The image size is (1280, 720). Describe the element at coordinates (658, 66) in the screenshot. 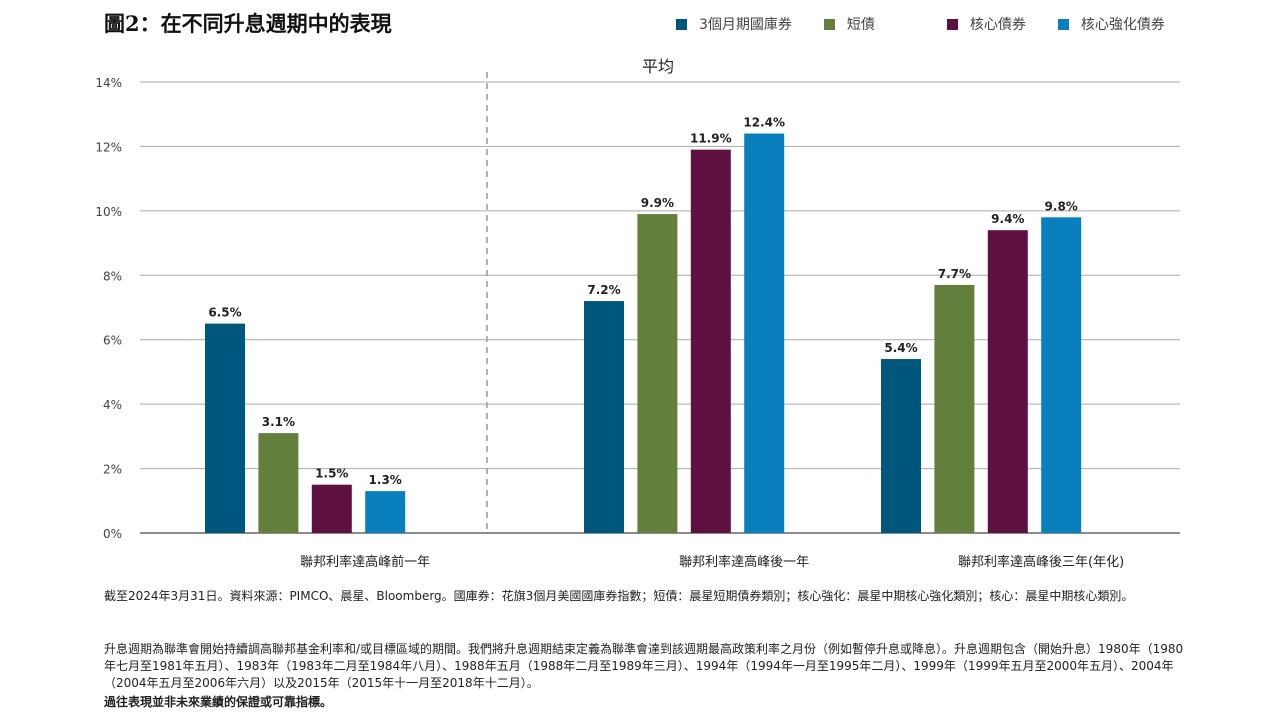

I see `chart-subtitle: 平均` at that location.